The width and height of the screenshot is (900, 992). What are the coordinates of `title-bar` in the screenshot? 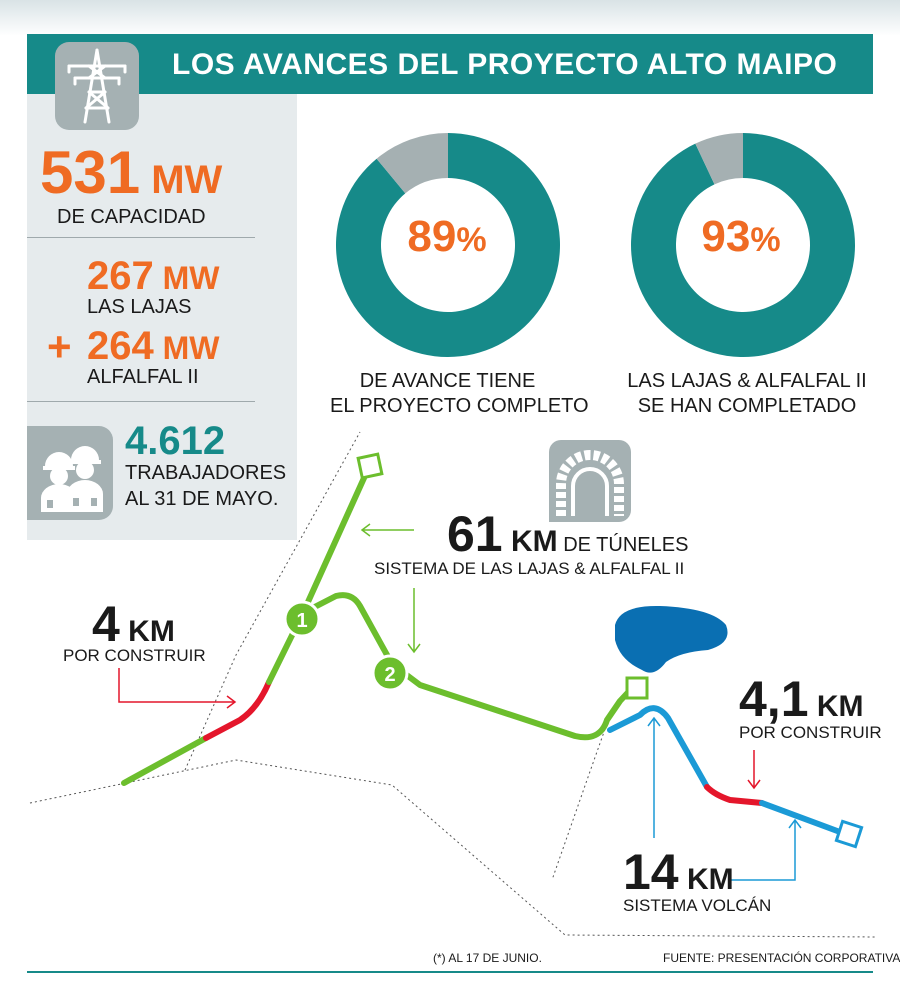 It's located at (450, 64).